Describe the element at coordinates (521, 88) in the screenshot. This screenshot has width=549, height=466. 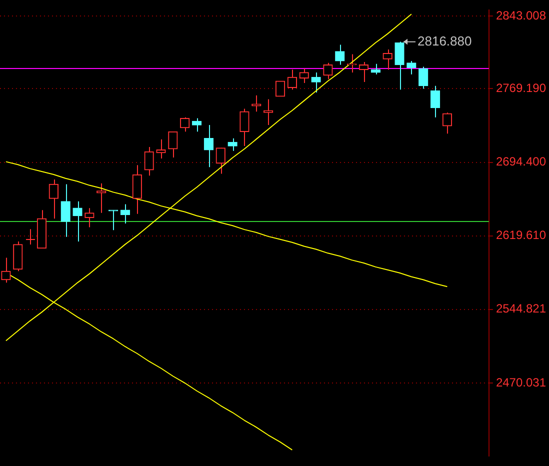
I see `y-tick-label: 2769.190` at that location.